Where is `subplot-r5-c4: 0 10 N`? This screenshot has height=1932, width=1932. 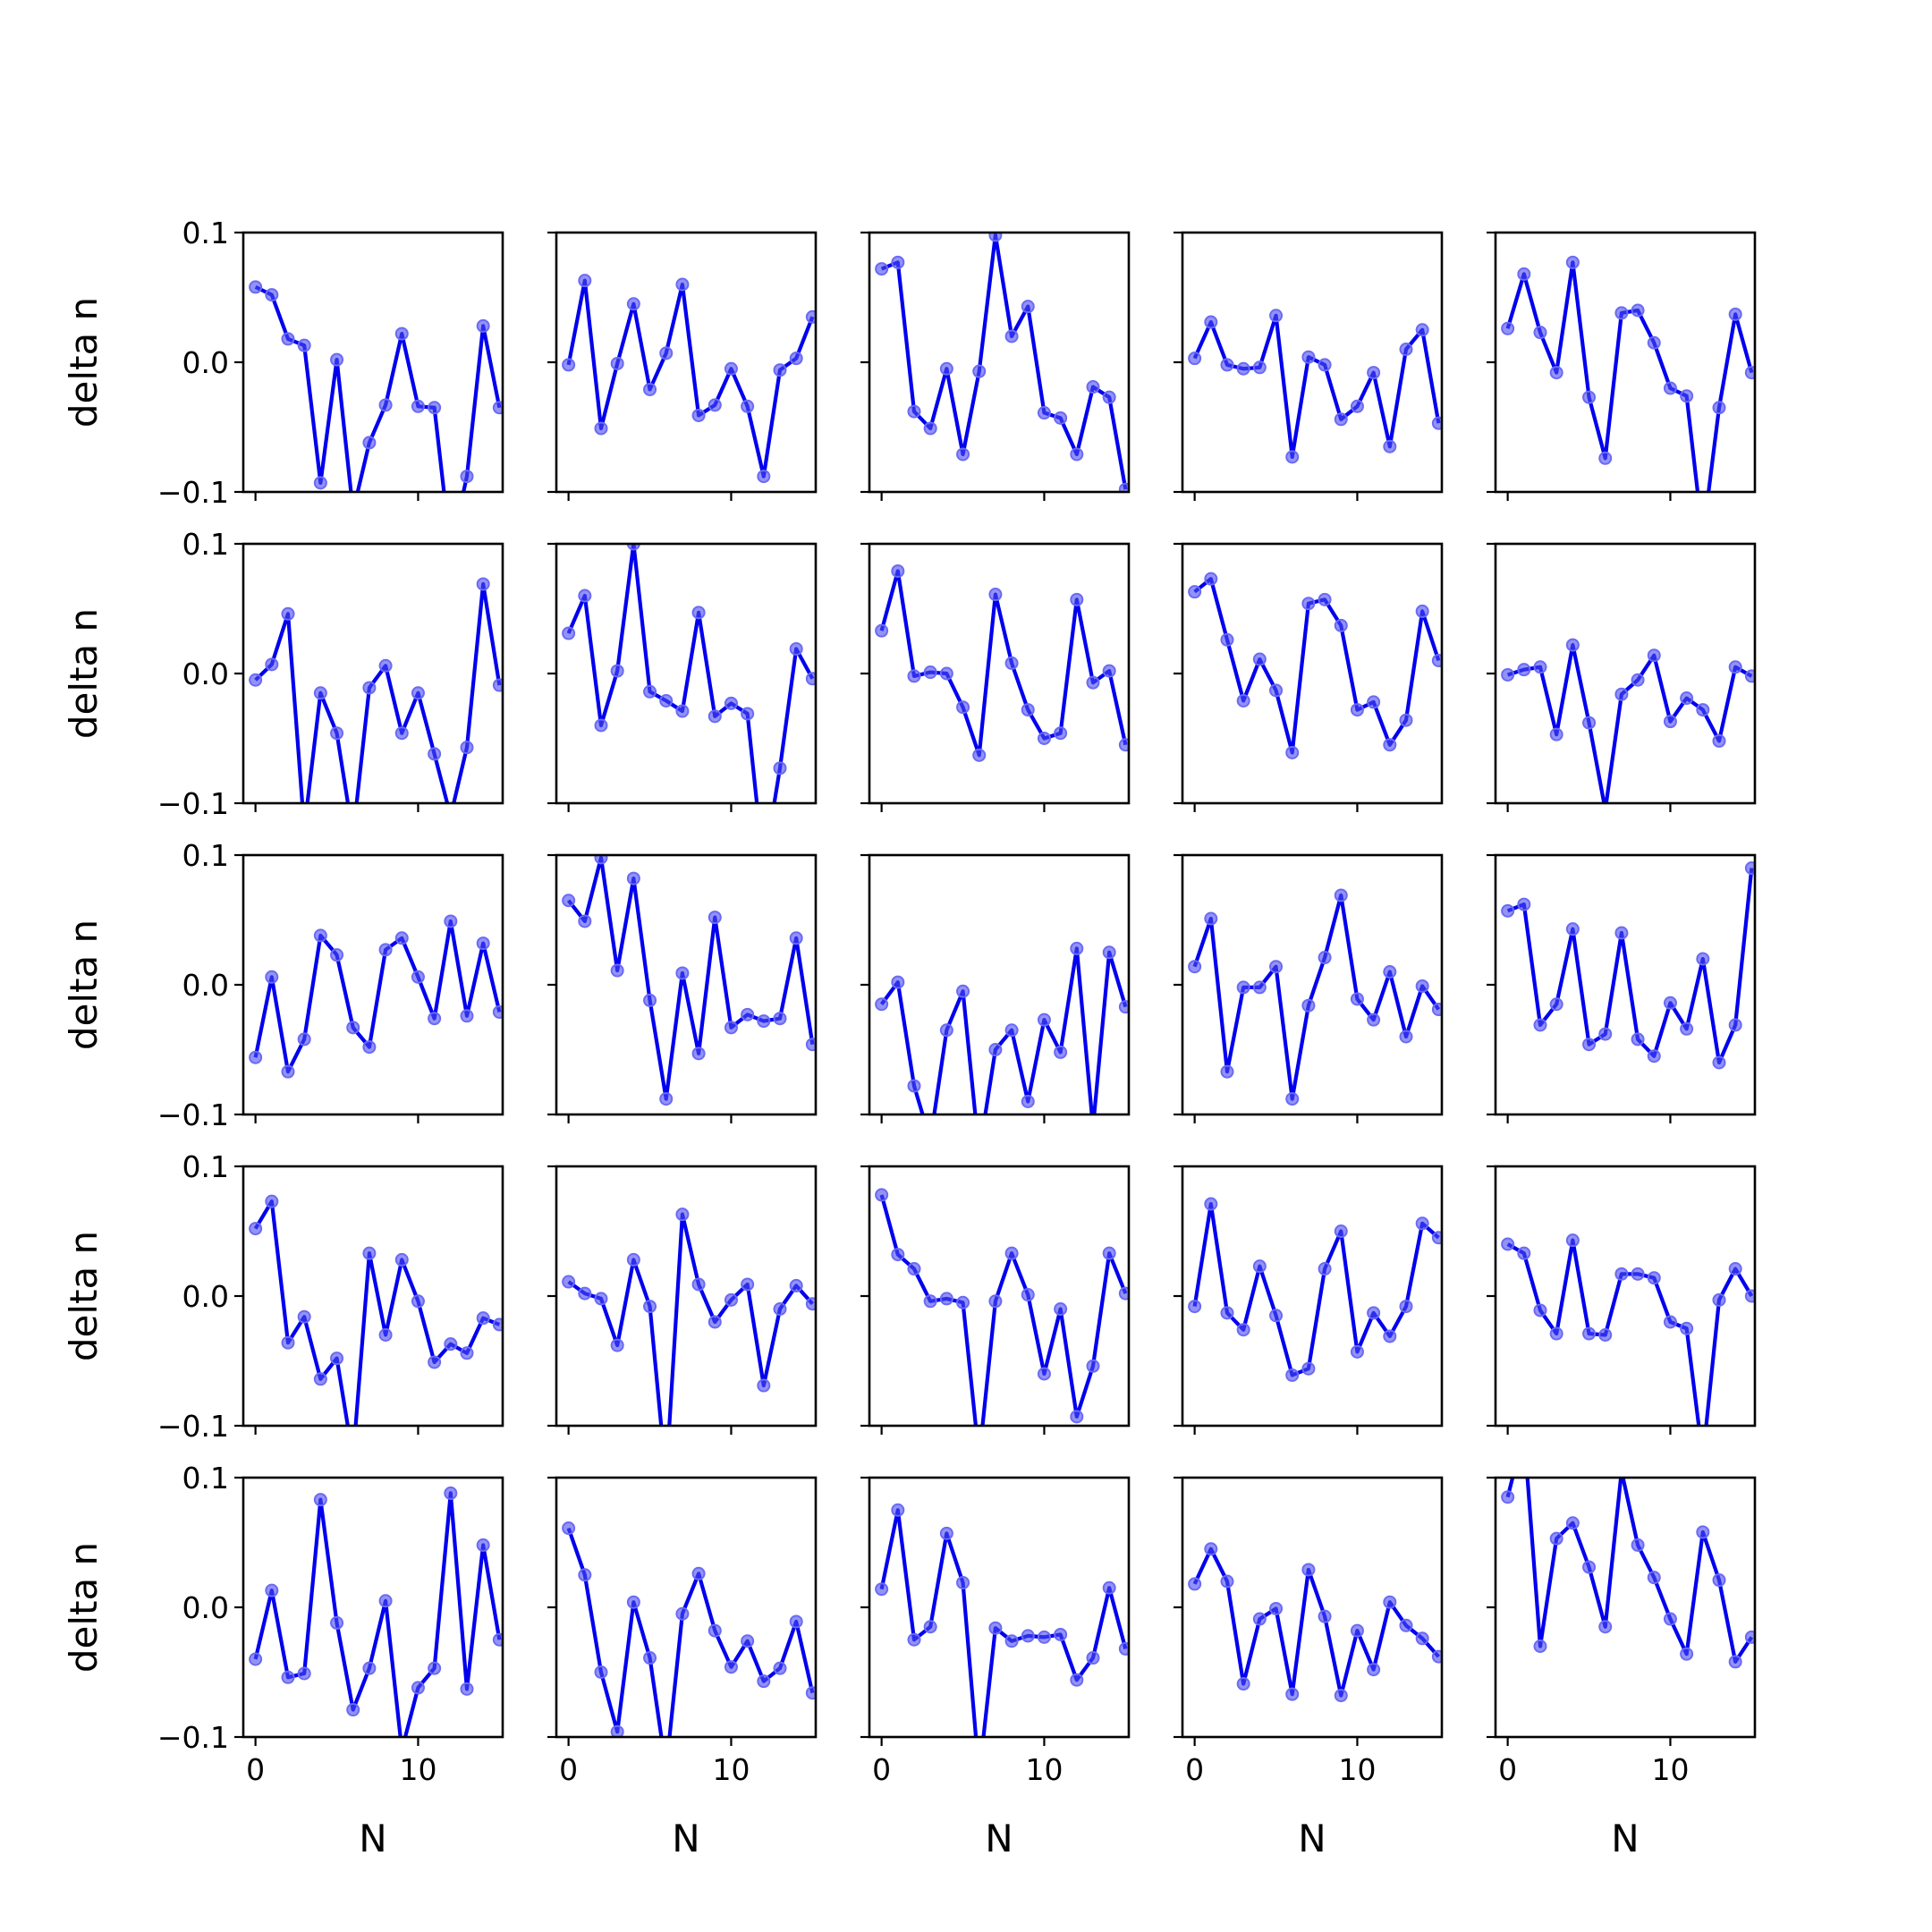
subplot-r5-c4: 0 10 N is located at coordinates (1309, 1668).